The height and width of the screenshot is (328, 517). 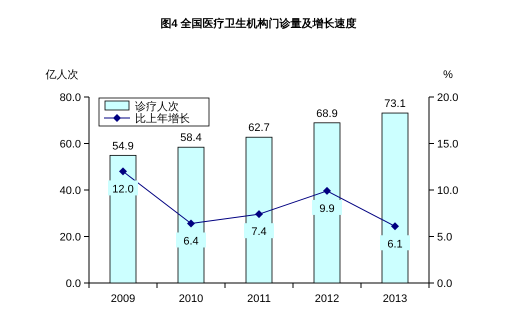 I want to click on x-tick-label: 2011, so click(x=259, y=299).